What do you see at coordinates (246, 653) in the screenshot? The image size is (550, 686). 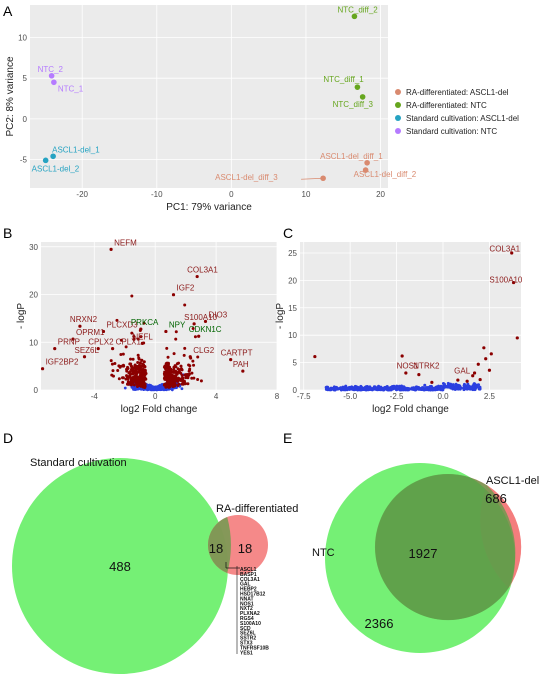 I see `venn-d-gene: YES1` at bounding box center [246, 653].